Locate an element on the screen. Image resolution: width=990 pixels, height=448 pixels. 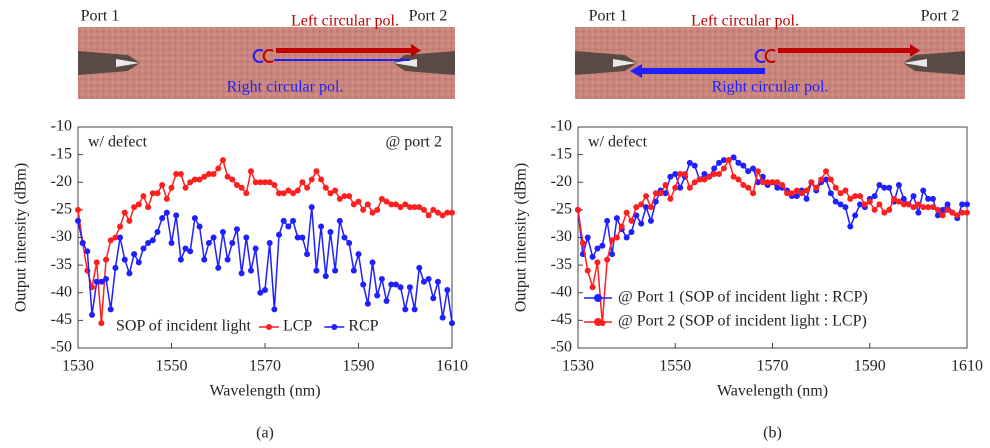
y-tick-label: -15 is located at coordinates (561, 153).